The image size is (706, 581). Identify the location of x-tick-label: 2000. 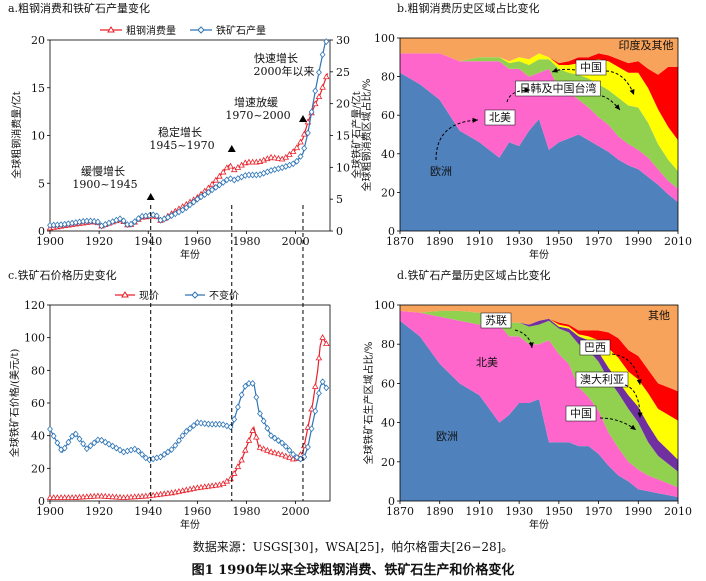
(296, 241).